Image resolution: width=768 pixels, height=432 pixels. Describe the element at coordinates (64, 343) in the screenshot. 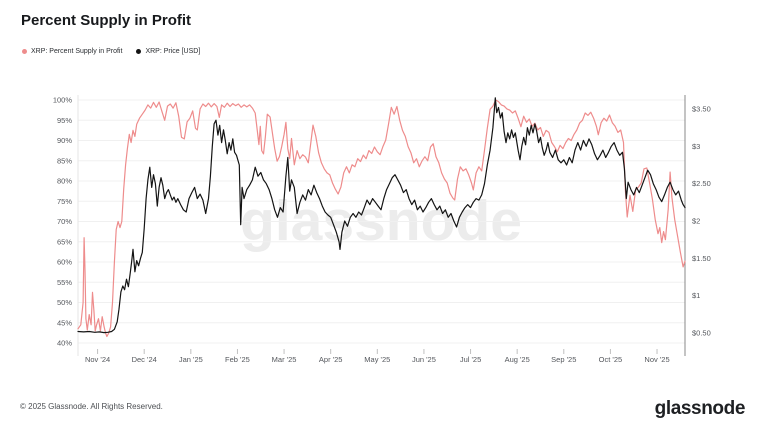

I see `y-axis-label-left: 40%` at that location.